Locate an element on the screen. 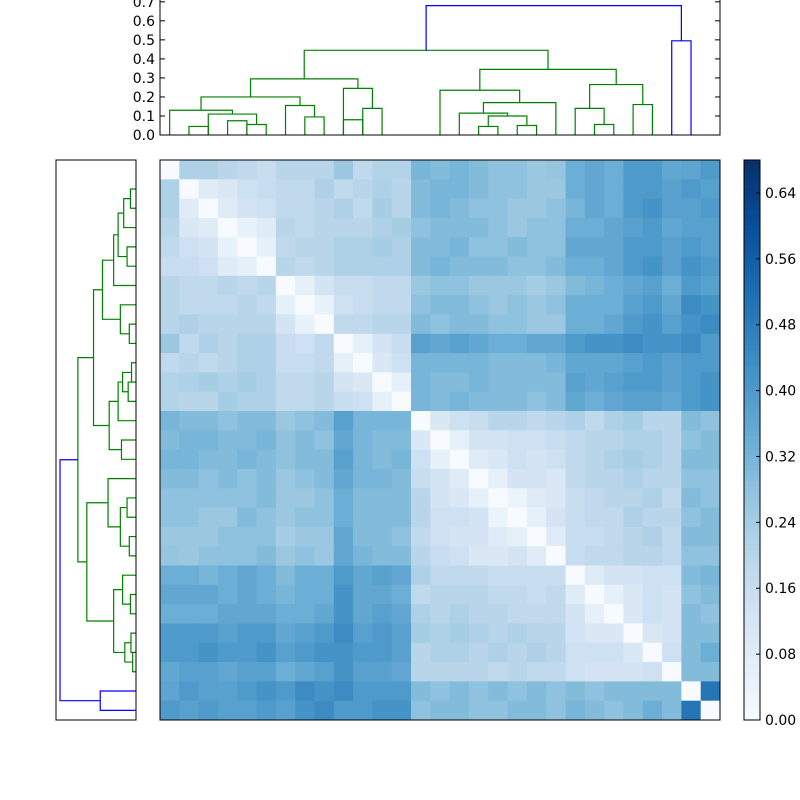 The height and width of the screenshot is (800, 800). colorbar-tick-label-1: 0.08 is located at coordinates (780, 655).